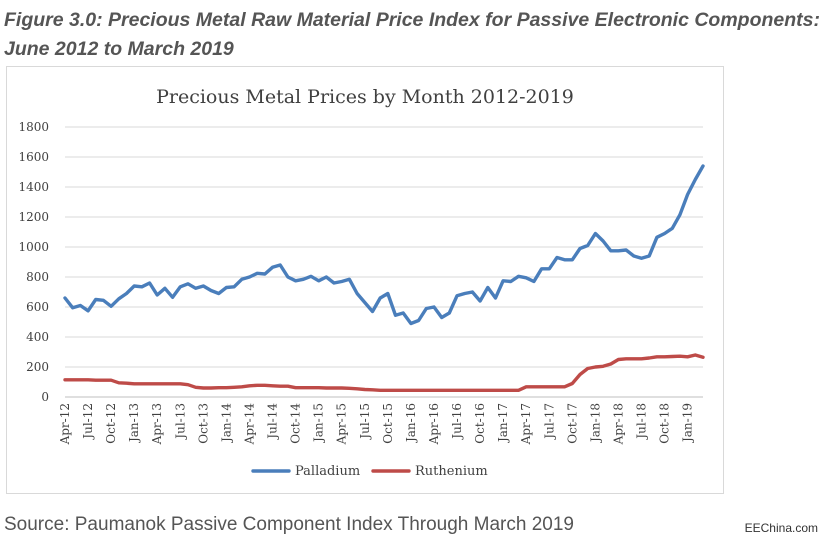 This screenshot has height=541, width=826. Describe the element at coordinates (434, 424) in the screenshot. I see `x-tick-label: Apr-16` at that location.